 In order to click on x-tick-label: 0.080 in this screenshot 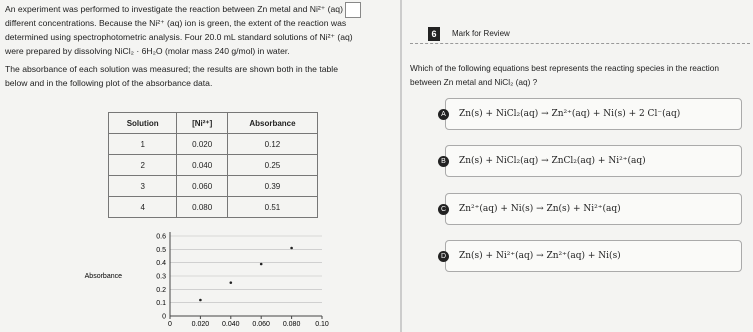, I will do `click(292, 324)`.